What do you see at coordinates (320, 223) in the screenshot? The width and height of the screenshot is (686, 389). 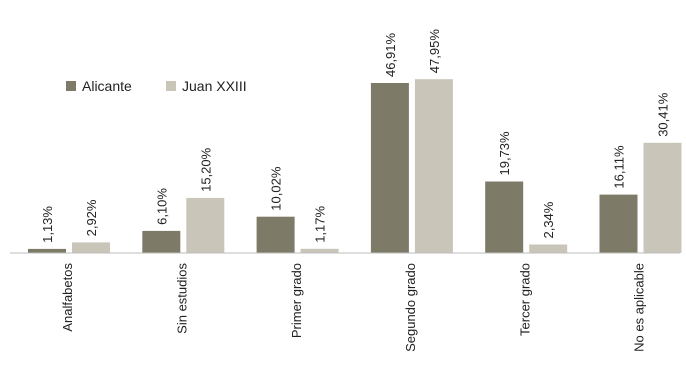 I see `value-label-juan-xxiii-3: 1,17%` at bounding box center [320, 223].